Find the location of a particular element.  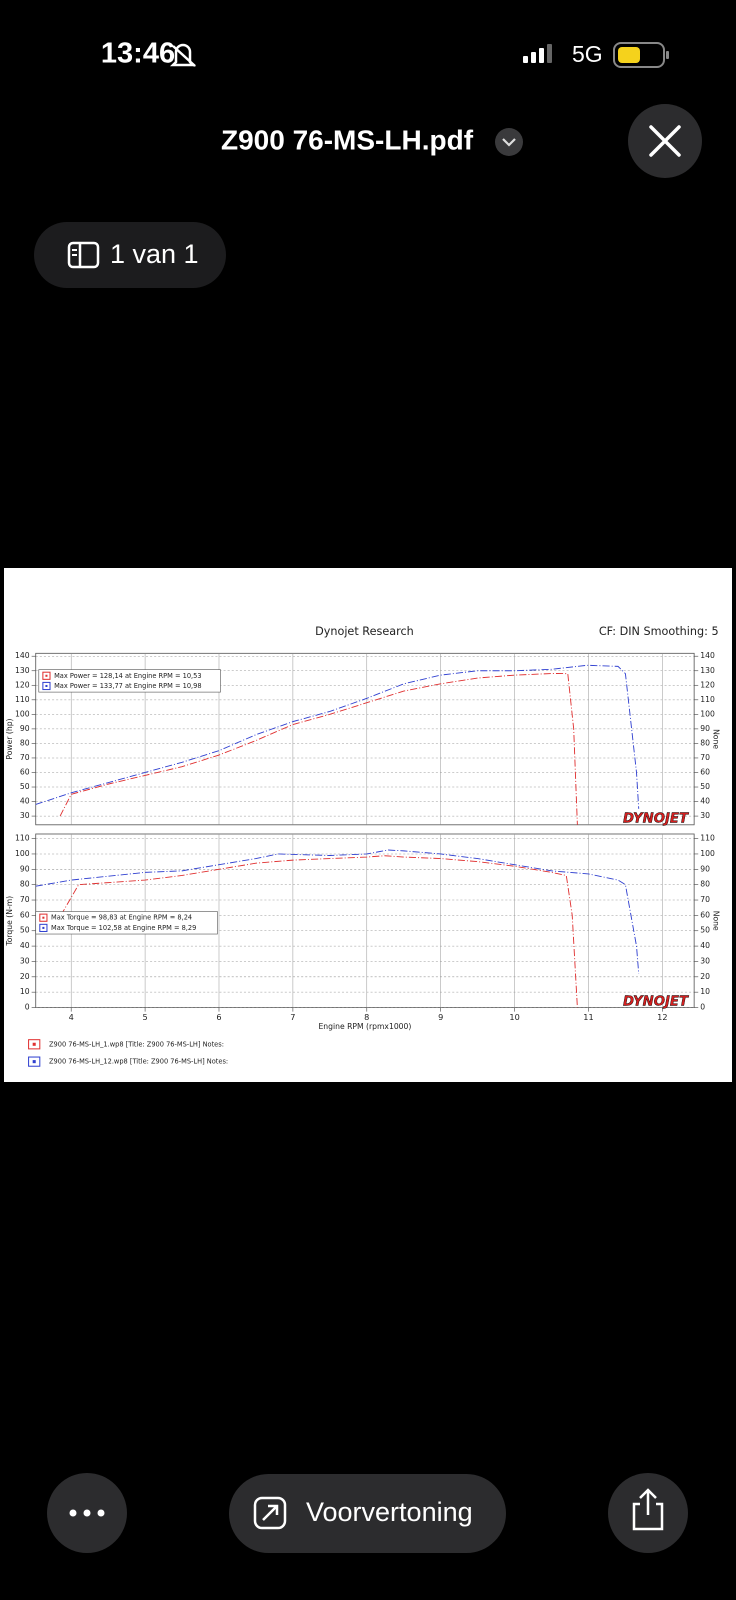

mute-icon is located at coordinates (183, 55).